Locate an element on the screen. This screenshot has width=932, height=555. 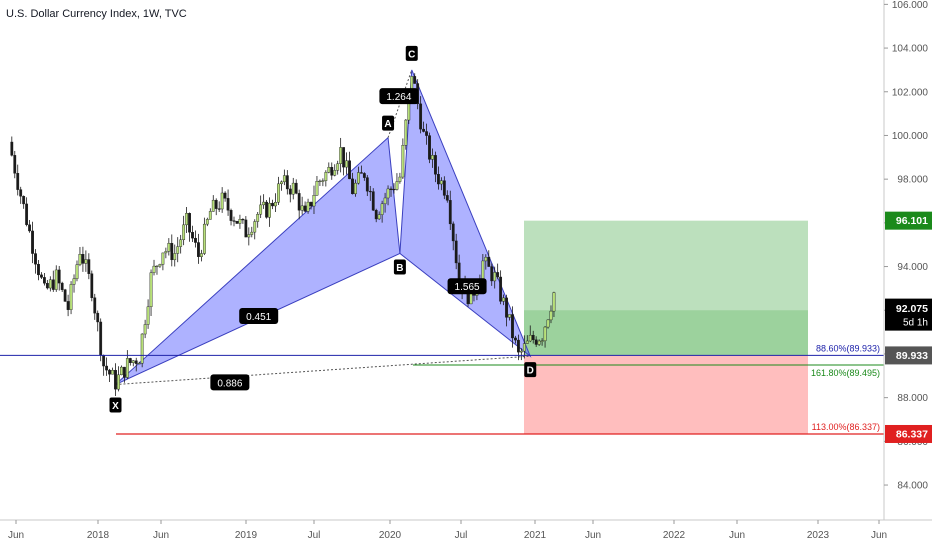
stop-zone is located at coordinates (666, 394).